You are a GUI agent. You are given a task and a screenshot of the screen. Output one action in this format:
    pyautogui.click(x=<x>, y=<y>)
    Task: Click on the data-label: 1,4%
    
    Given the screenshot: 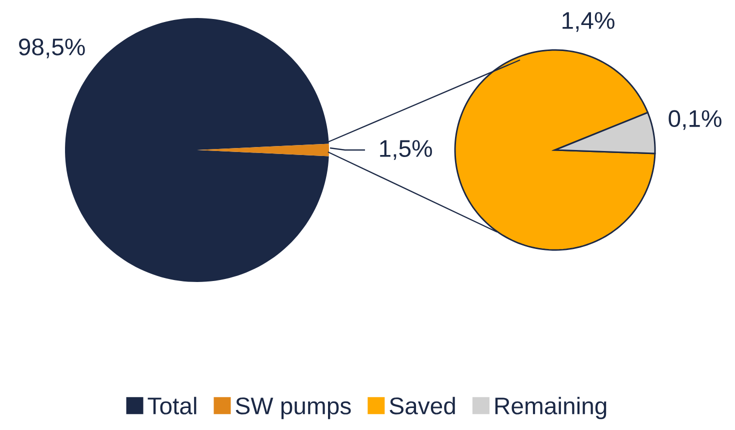 What is the action you would take?
    pyautogui.click(x=588, y=22)
    